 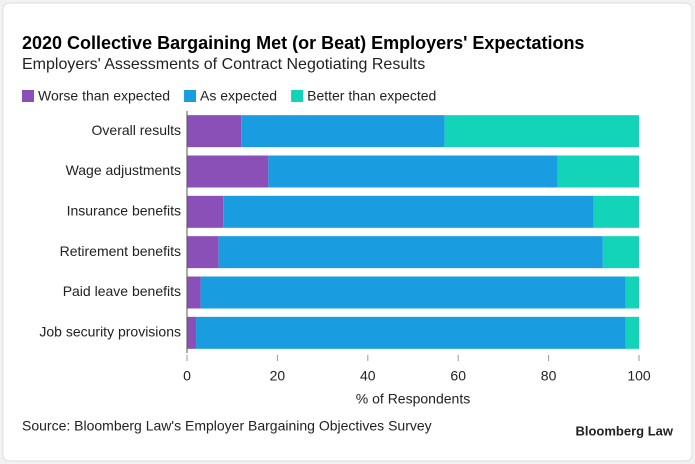 What do you see at coordinates (238, 96) in the screenshot?
I see `legend-label: As expected` at bounding box center [238, 96].